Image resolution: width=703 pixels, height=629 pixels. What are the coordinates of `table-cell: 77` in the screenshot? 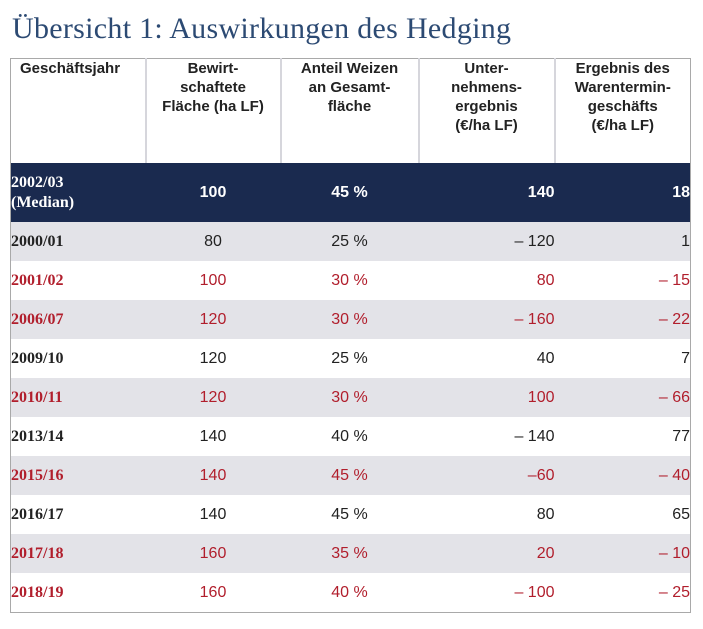 It's located at (681, 436).